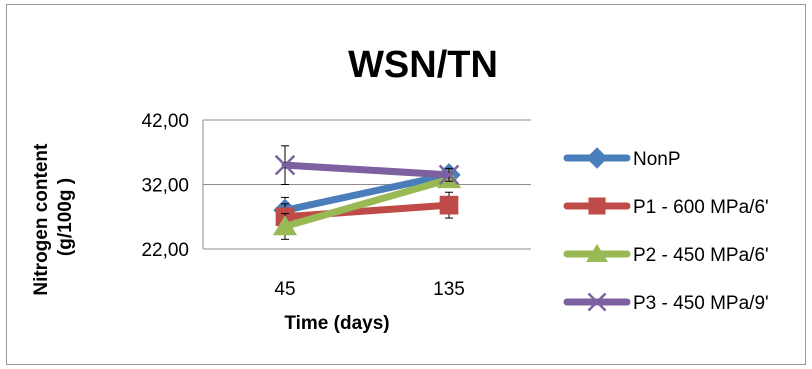 This screenshot has height=369, width=812. I want to click on y-tick-label: 32,00, so click(165, 186).